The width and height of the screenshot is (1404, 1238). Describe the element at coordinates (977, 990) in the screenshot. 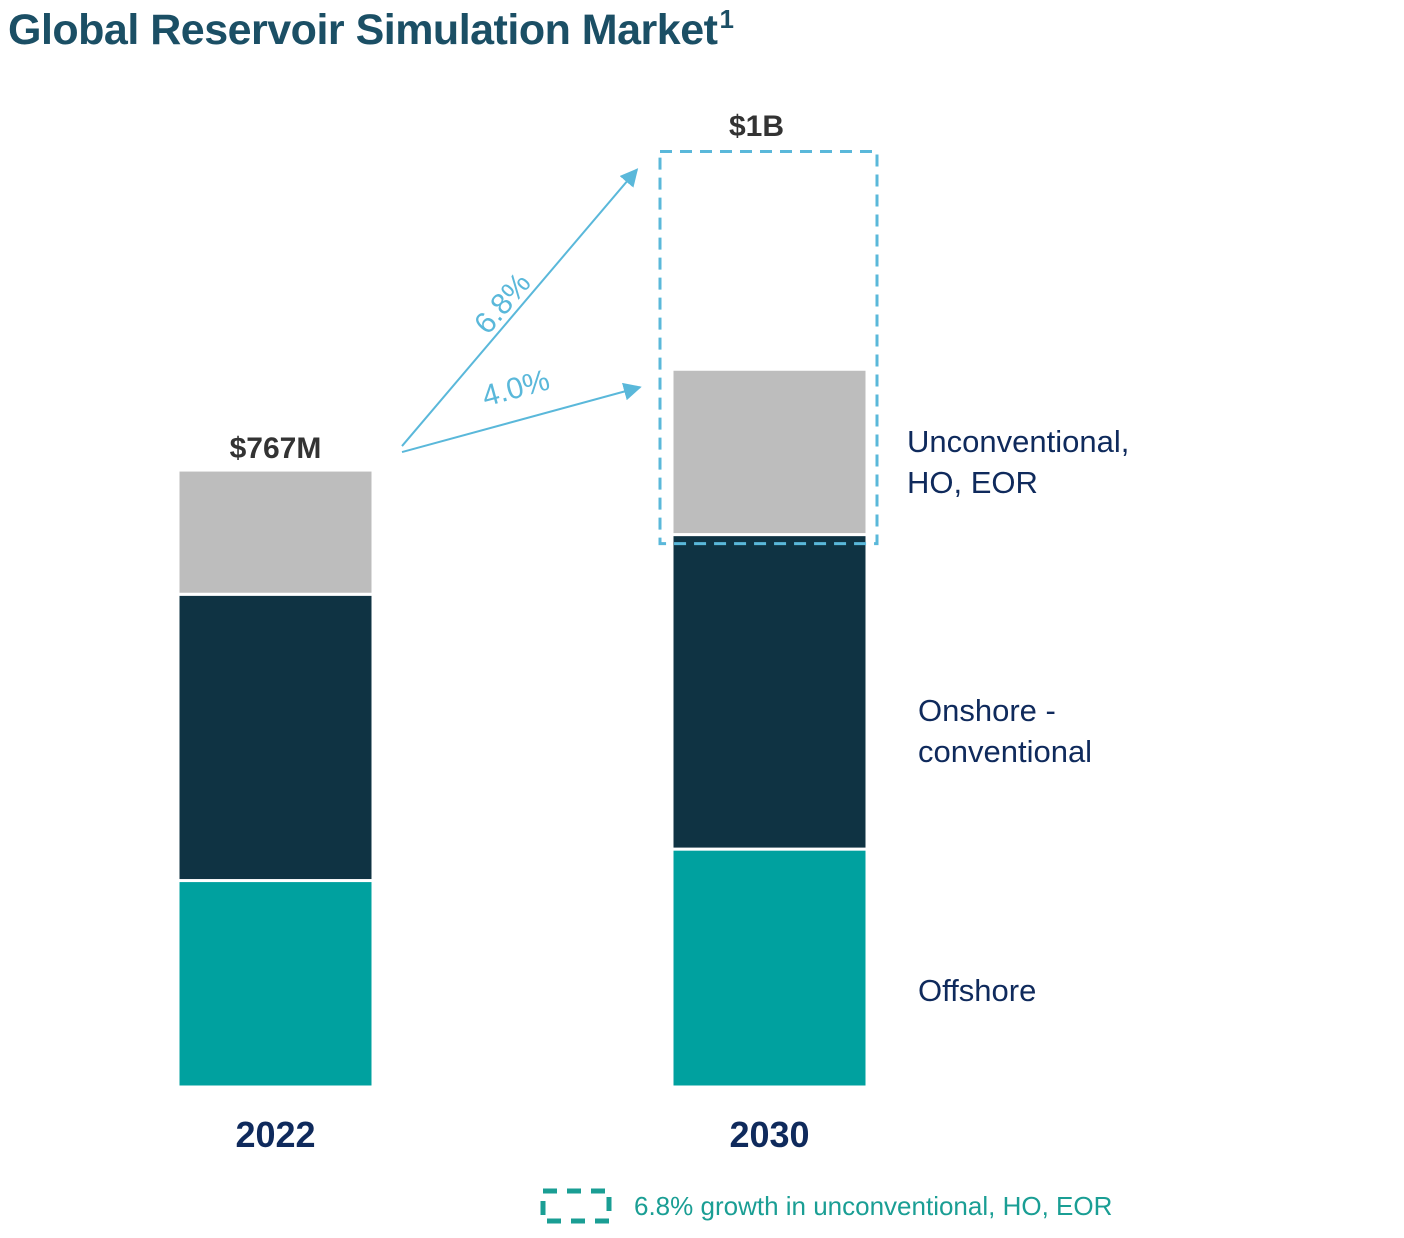

I see `series-label-offshore: Offshore` at that location.